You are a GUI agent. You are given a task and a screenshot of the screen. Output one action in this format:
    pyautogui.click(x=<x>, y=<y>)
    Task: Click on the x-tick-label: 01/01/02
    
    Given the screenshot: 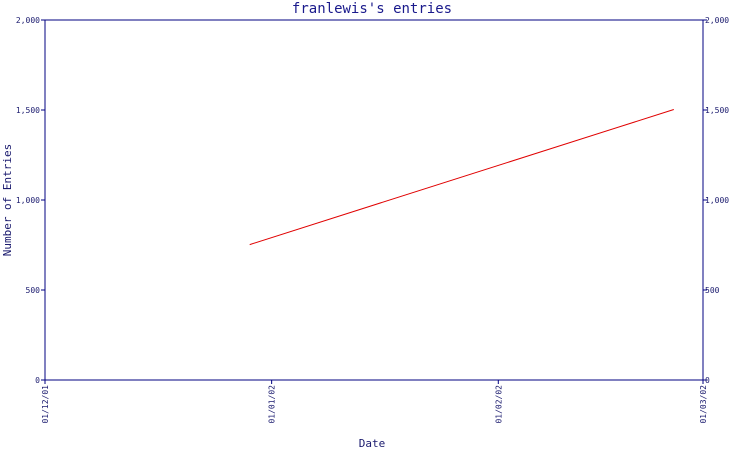 What is the action you would take?
    pyautogui.click(x=272, y=404)
    